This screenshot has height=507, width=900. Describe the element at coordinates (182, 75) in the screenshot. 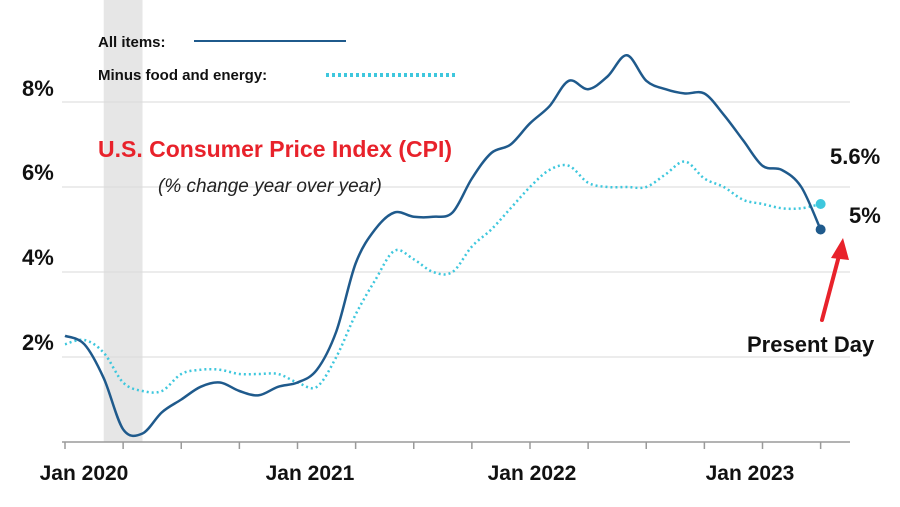

I see `legend-label-core: Minus food and energy:` at that location.